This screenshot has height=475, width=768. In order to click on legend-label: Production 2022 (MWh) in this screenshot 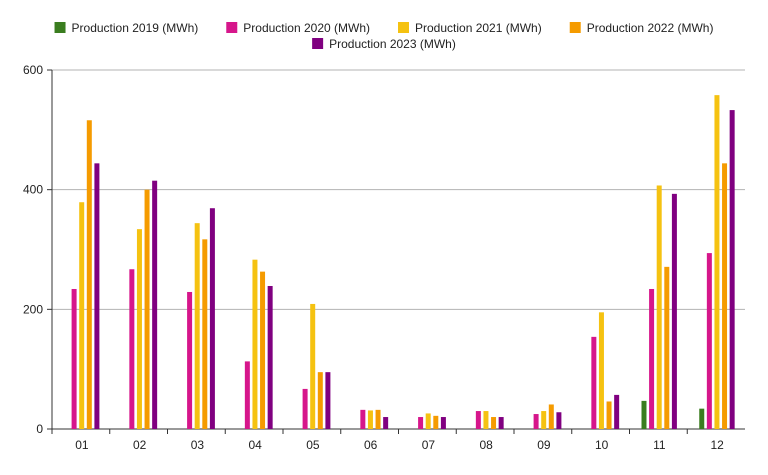, I will do `click(650, 28)`.